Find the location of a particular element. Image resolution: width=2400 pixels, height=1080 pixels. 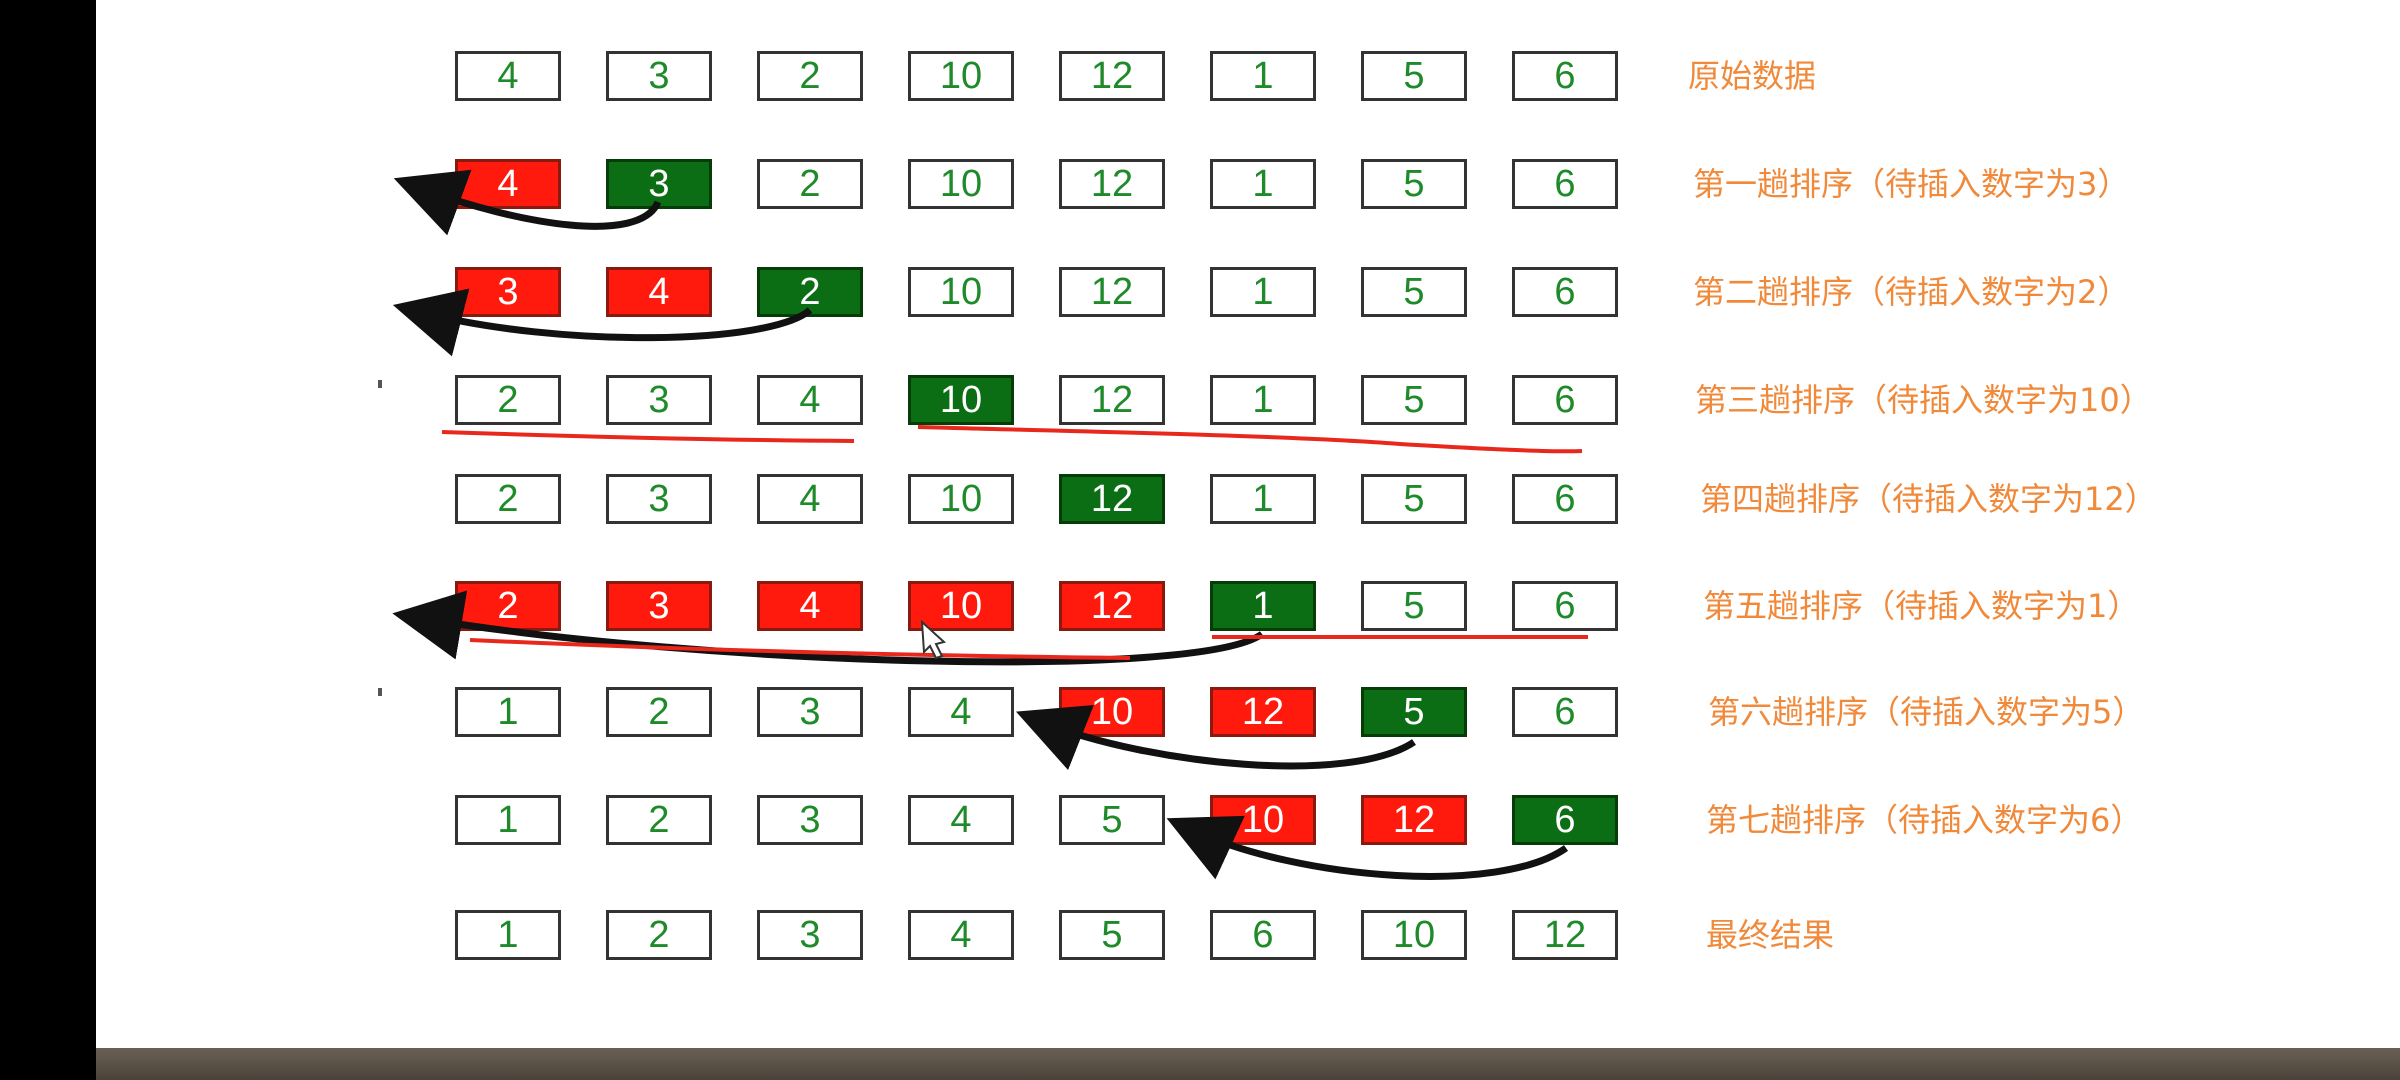

sort-pass-row: 3 4 2 10 12 1 5 6 第二趟排序（待插入数字为2） is located at coordinates (1200, 292).